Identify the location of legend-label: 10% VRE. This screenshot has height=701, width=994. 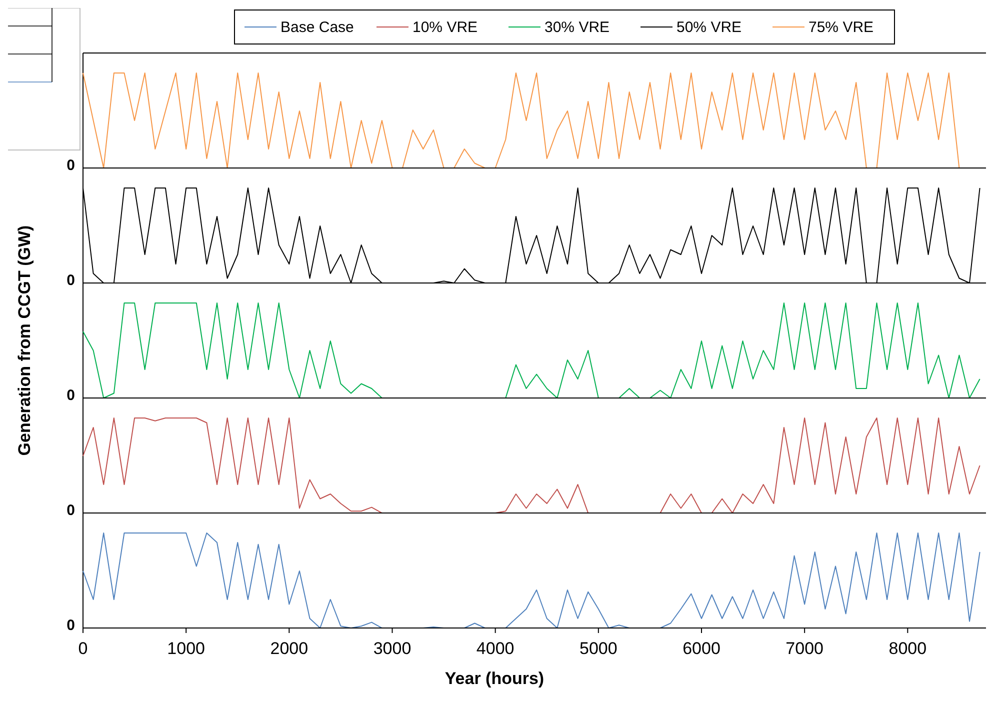
(445, 27).